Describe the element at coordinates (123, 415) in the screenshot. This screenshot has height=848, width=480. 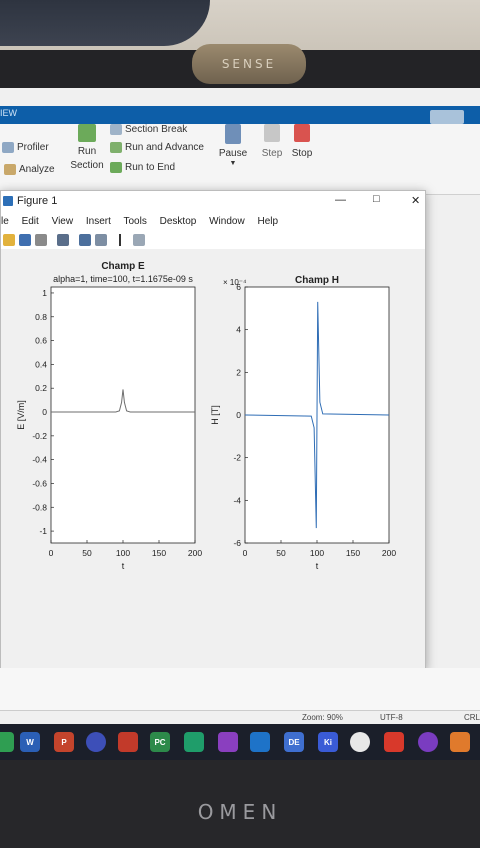
I see `e-axes-box` at that location.